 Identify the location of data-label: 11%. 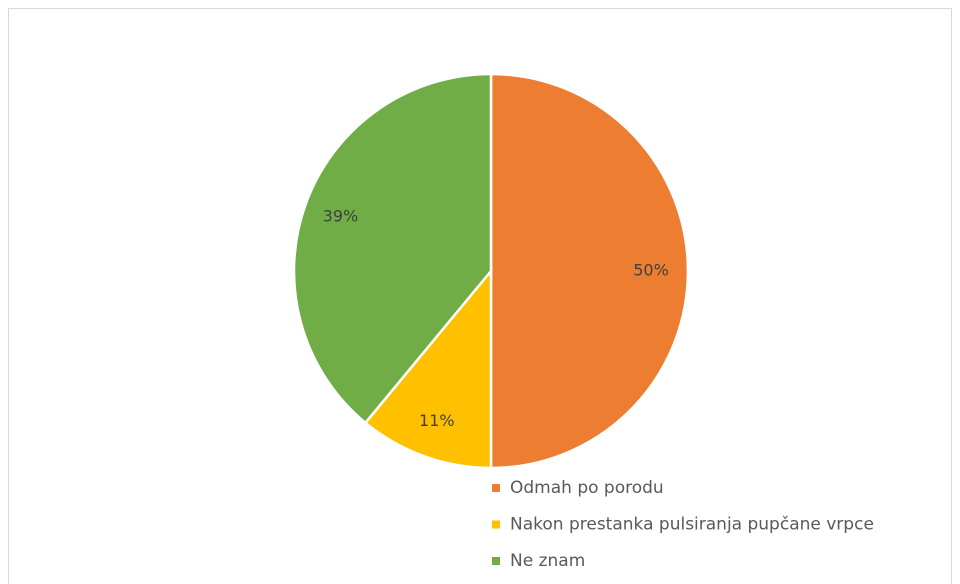
(437, 420).